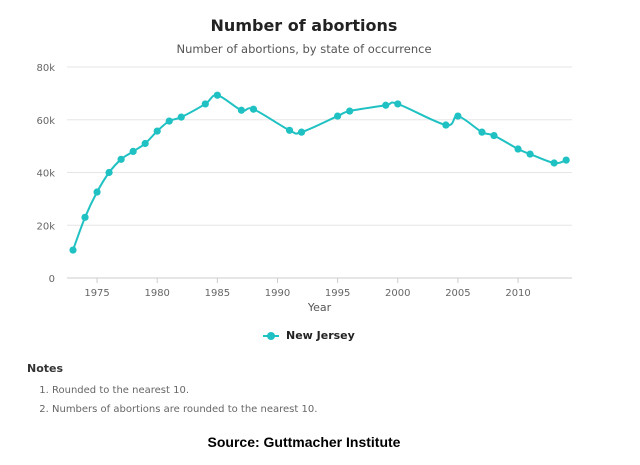  Describe the element at coordinates (304, 442) in the screenshot. I see `source-text: Source: Guttmacher Institute` at that location.